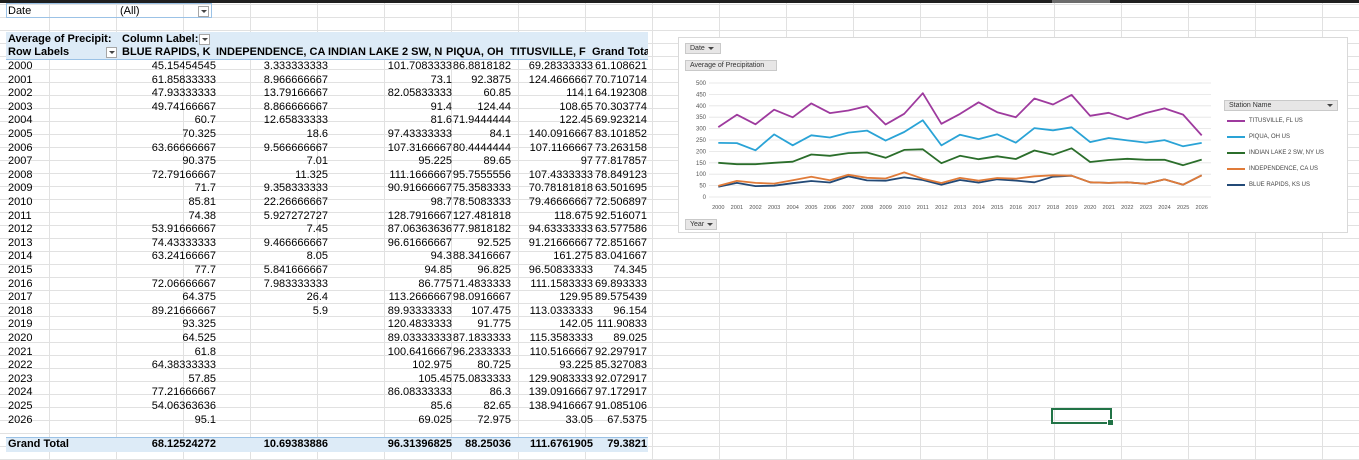 The height and width of the screenshot is (460, 1359). Describe the element at coordinates (1109, 208) in the screenshot. I see `x-tick-label: 2021` at that location.